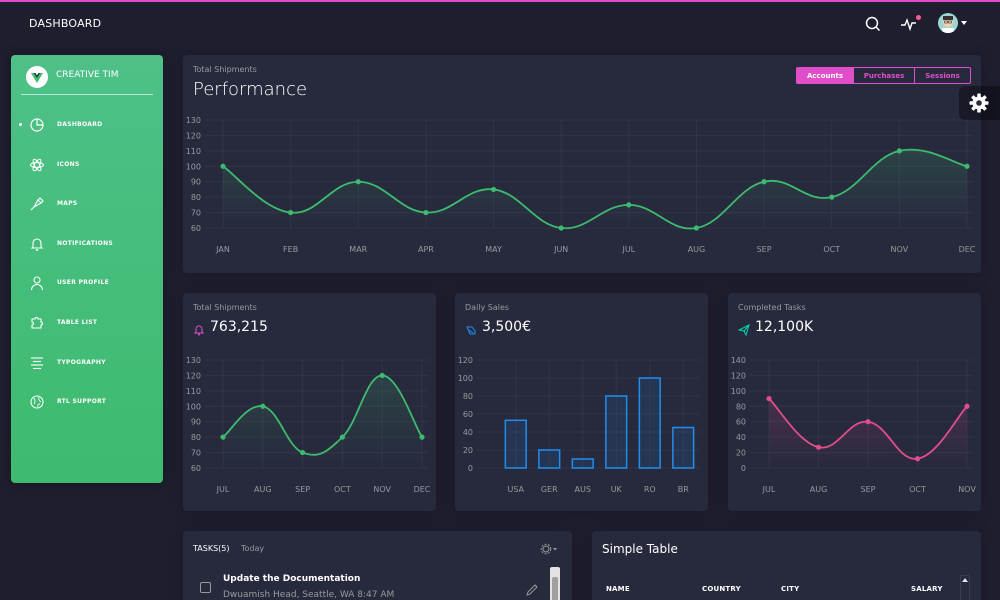  Describe the element at coordinates (225, 307) in the screenshot. I see `card-subtitle: Total Shipments` at that location.